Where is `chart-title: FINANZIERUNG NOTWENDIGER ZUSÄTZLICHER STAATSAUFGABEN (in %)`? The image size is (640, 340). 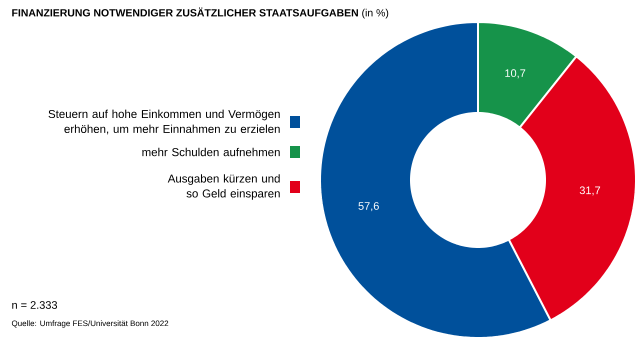
chart-title: FINANZIERUNG NOTWENDIGER ZUSÄTZLICHER STAATSAUFGABEN (in %) is located at coordinates (200, 13).